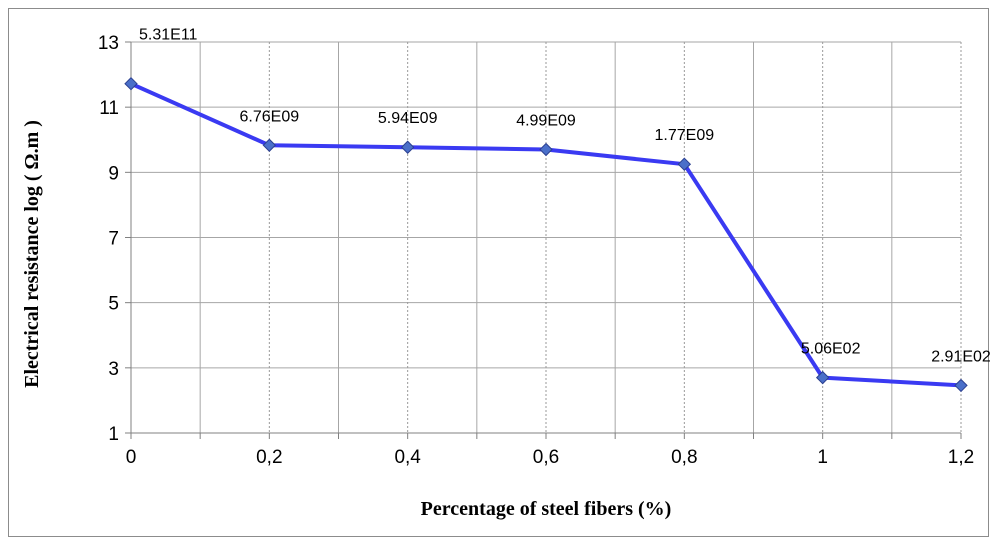 This screenshot has width=1001, height=546. I want to click on y-axis-title: Electrical resistance log ( Ω.m ), so click(32, 254).